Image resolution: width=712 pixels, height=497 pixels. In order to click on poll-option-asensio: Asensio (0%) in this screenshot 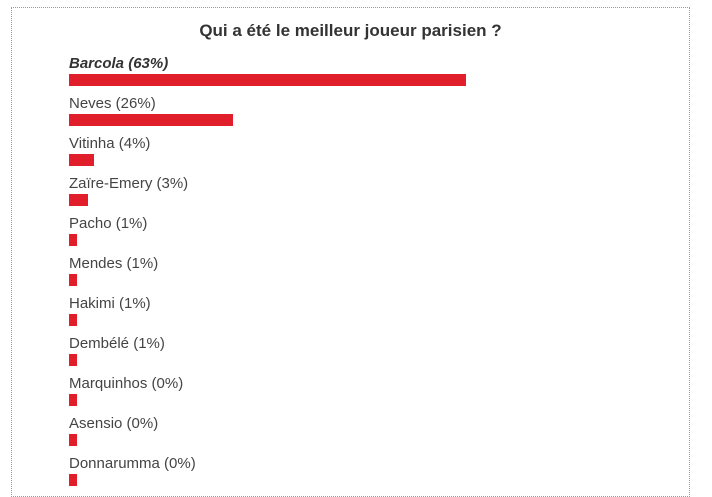, I will do `click(369, 434)`.